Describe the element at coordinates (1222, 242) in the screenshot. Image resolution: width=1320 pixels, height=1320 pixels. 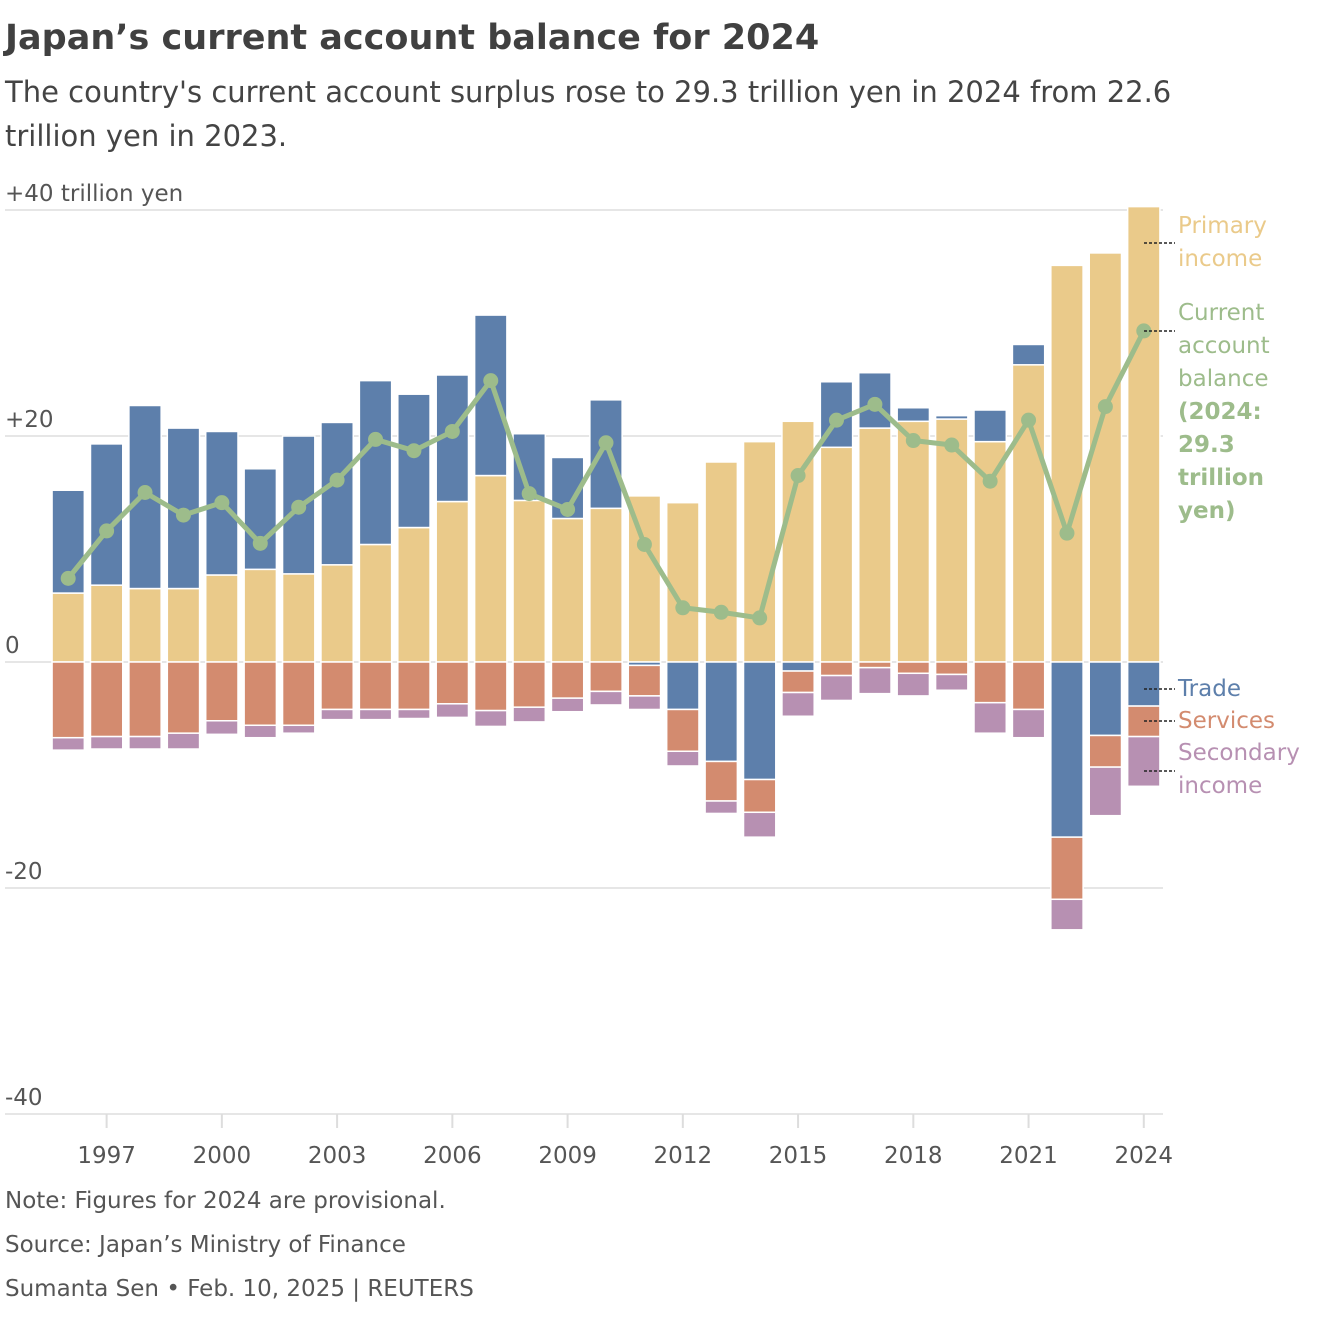
I see `legend-primary: Primary income` at that location.